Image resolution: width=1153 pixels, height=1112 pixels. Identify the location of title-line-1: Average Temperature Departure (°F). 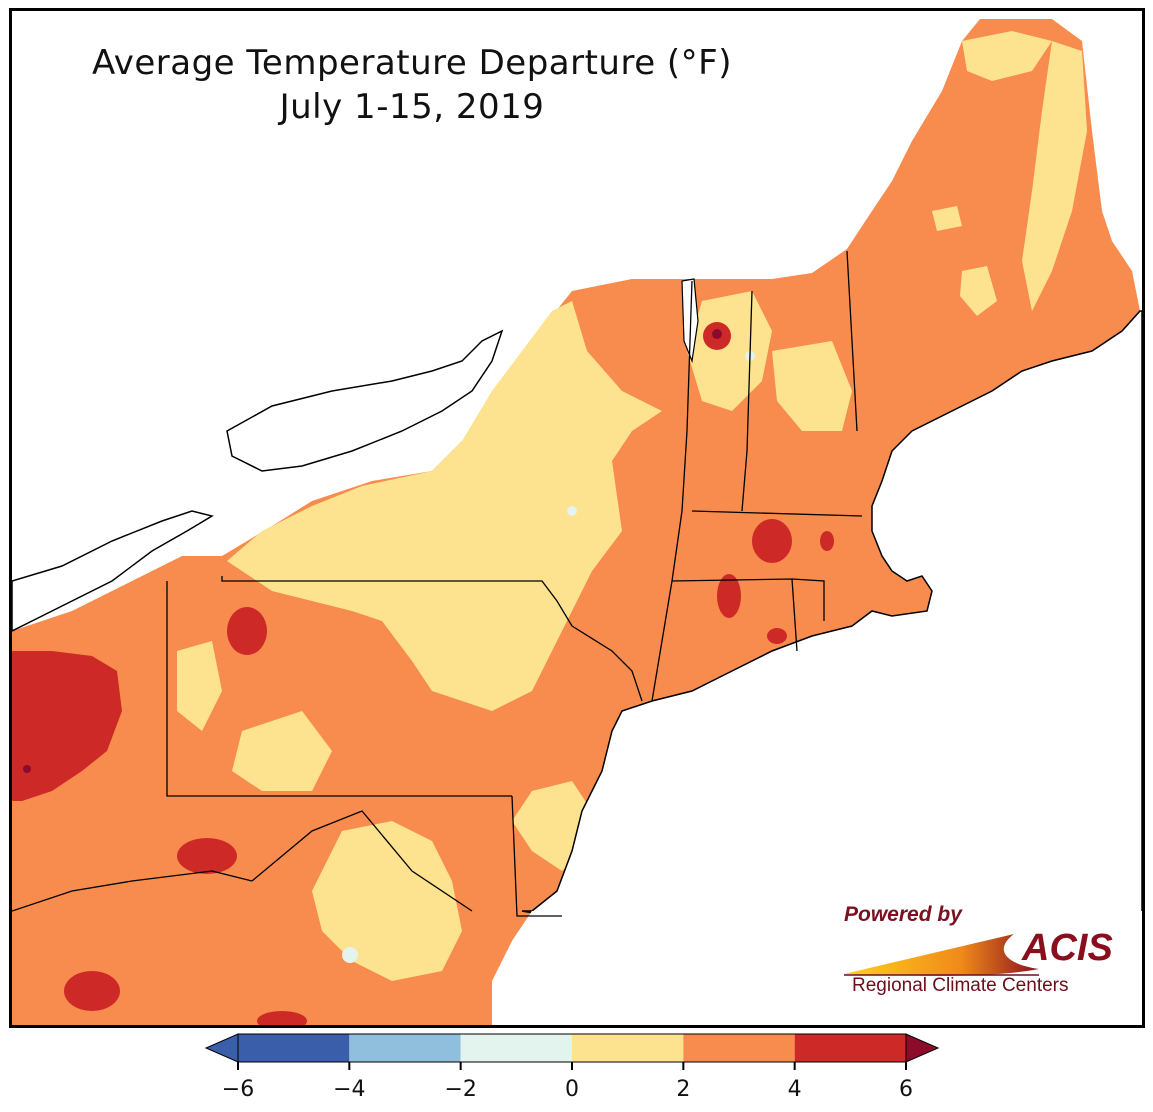
(412, 63).